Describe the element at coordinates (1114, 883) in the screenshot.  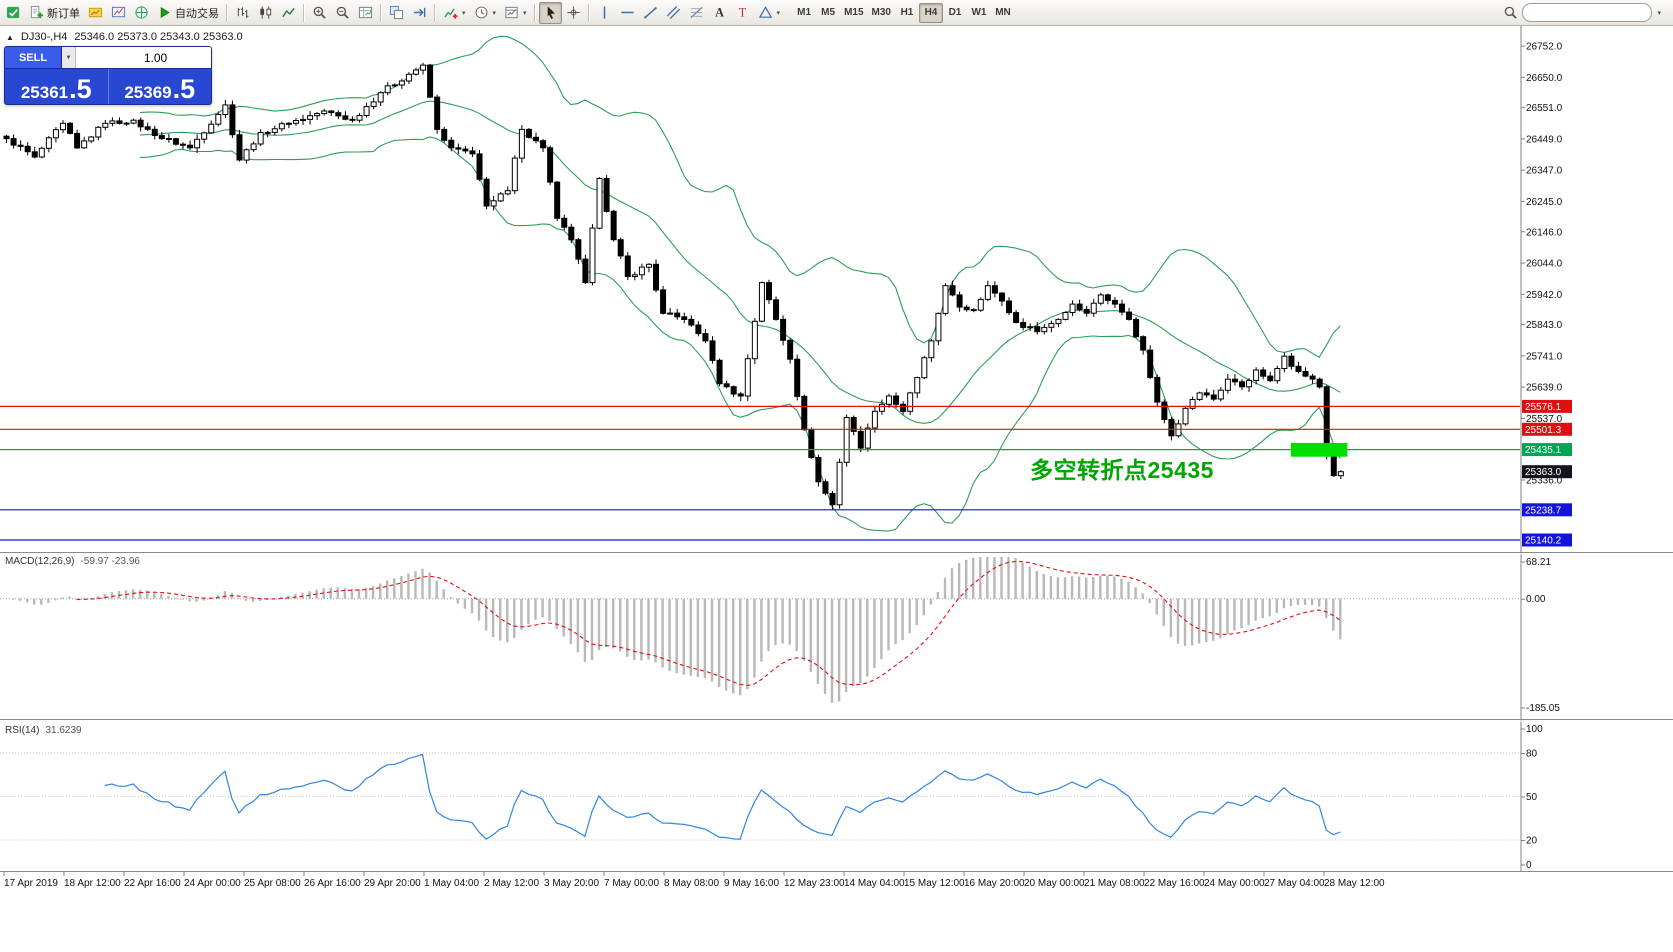
I see `svg-text: 21 May 08:00` at that location.